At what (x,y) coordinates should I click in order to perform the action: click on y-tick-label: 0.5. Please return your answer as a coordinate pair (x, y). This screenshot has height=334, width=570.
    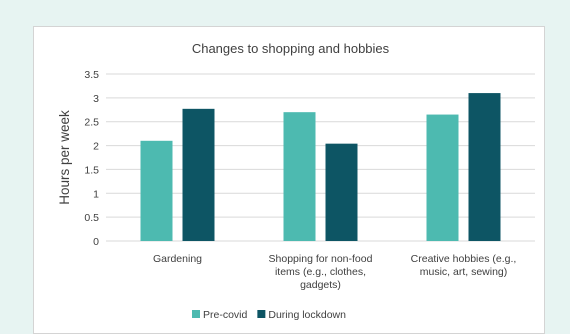
    Looking at the image, I should click on (91, 218).